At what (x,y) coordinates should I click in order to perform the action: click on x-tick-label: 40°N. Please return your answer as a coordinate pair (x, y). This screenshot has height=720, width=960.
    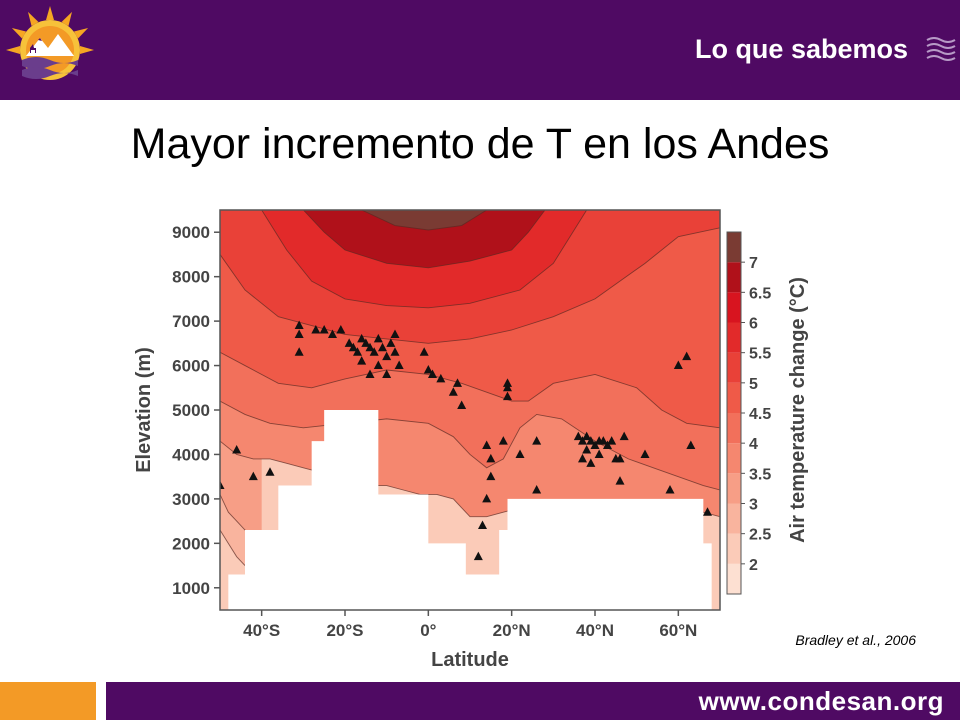
    Looking at the image, I should click on (595, 630).